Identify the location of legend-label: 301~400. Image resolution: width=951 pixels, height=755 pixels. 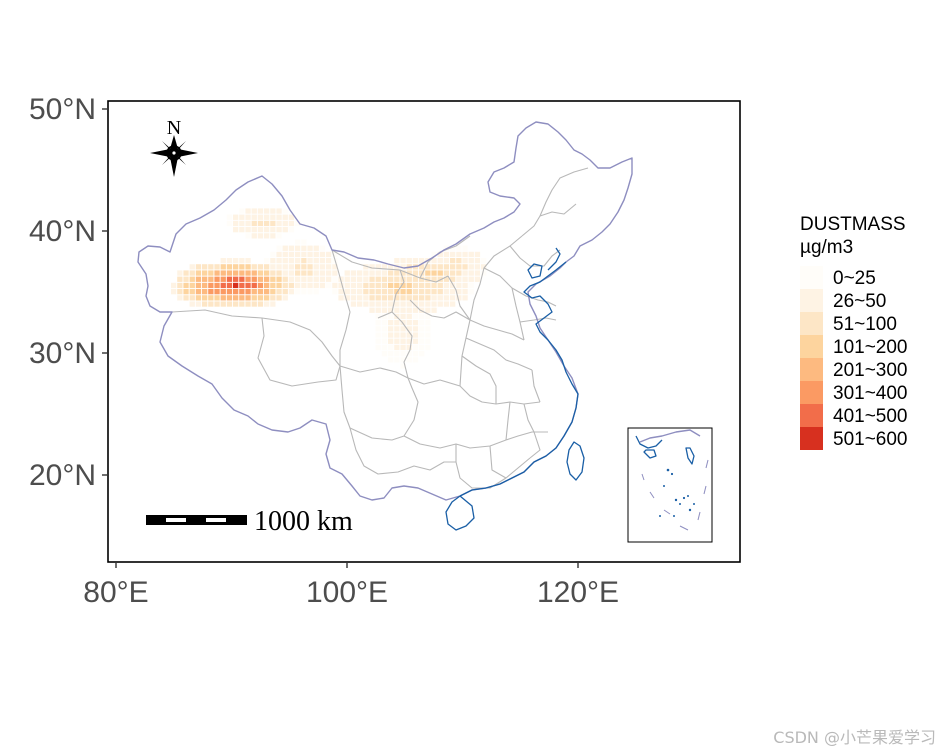
(870, 393).